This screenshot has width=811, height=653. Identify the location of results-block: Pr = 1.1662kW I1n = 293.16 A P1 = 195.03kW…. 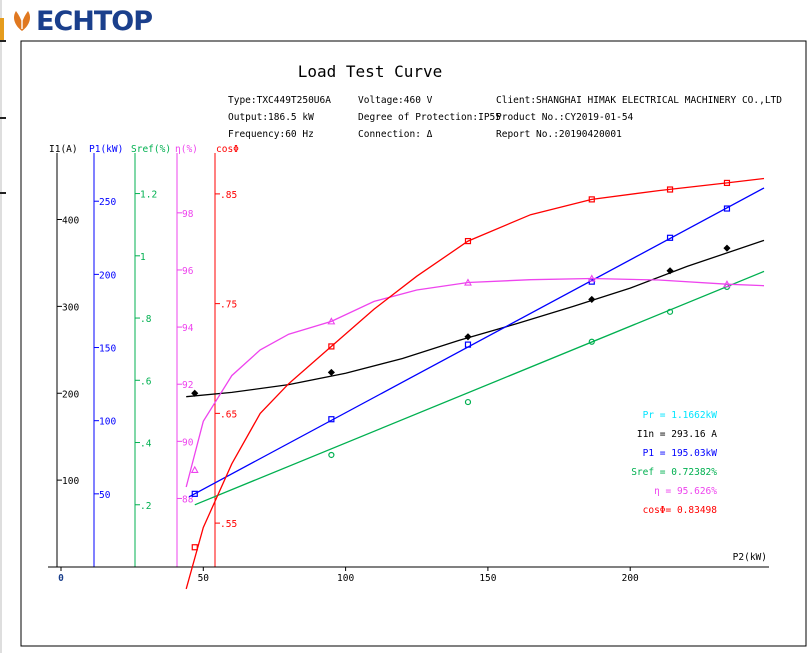
(674, 463).